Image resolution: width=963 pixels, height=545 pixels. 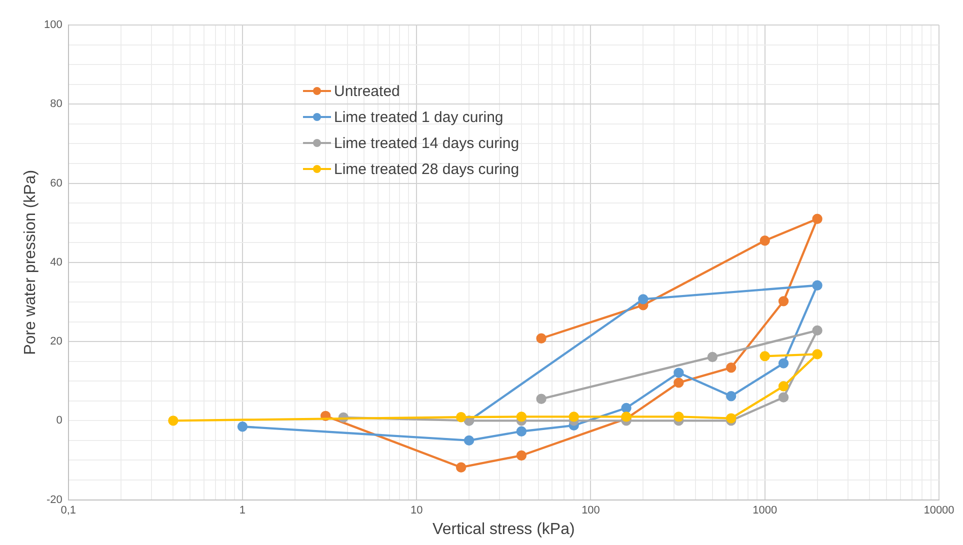 I want to click on x-tick-label: 10, so click(x=416, y=510).